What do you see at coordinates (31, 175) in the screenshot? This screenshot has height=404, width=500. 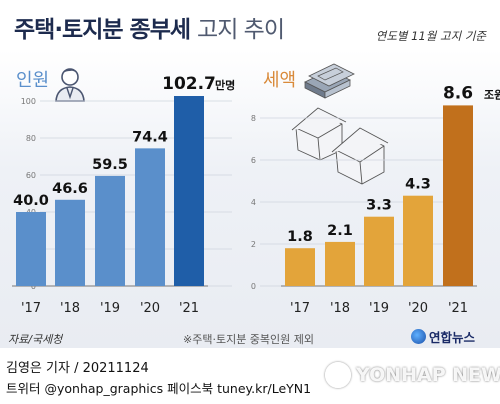 I see `people-y-tick-label: 60` at bounding box center [31, 175].